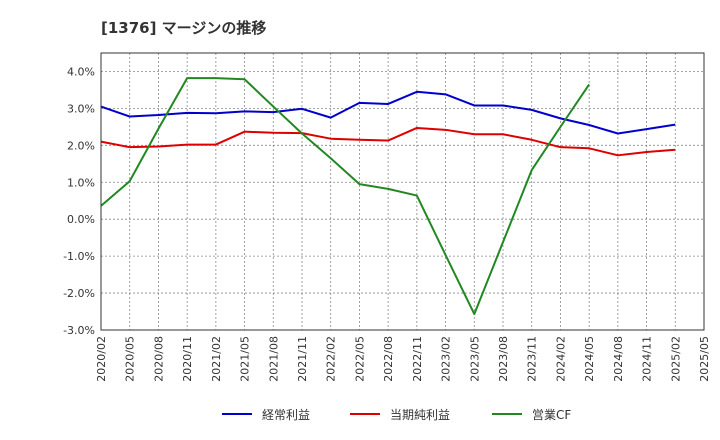  I want to click on legend: 経常利益 当期純利益 営業CF, so click(396, 415).